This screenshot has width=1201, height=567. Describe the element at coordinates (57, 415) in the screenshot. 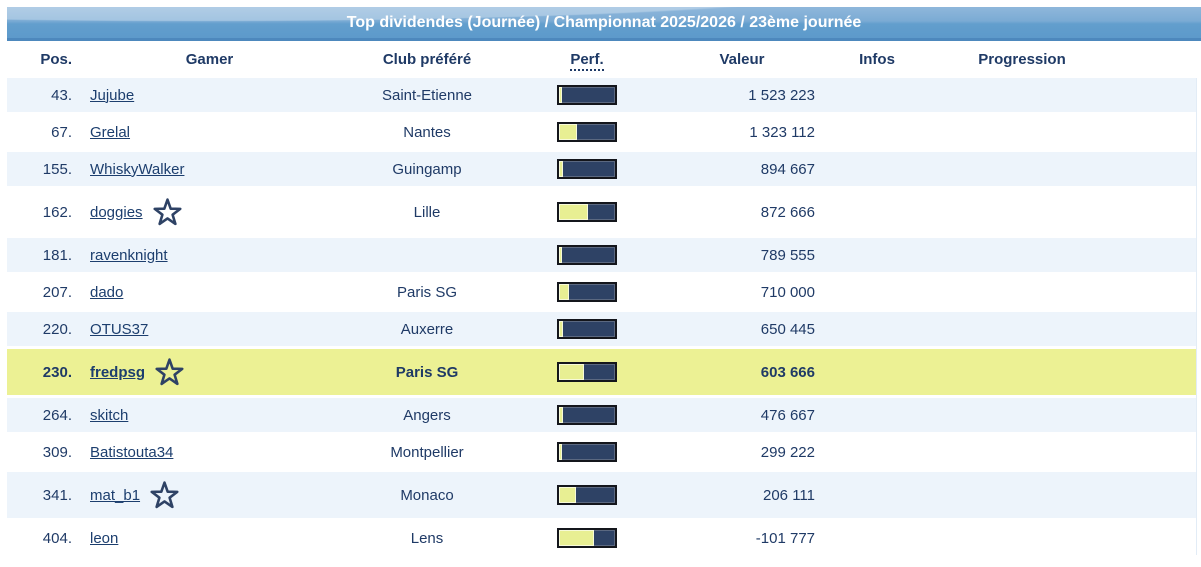

I see `pos-cell: 264.` at that location.